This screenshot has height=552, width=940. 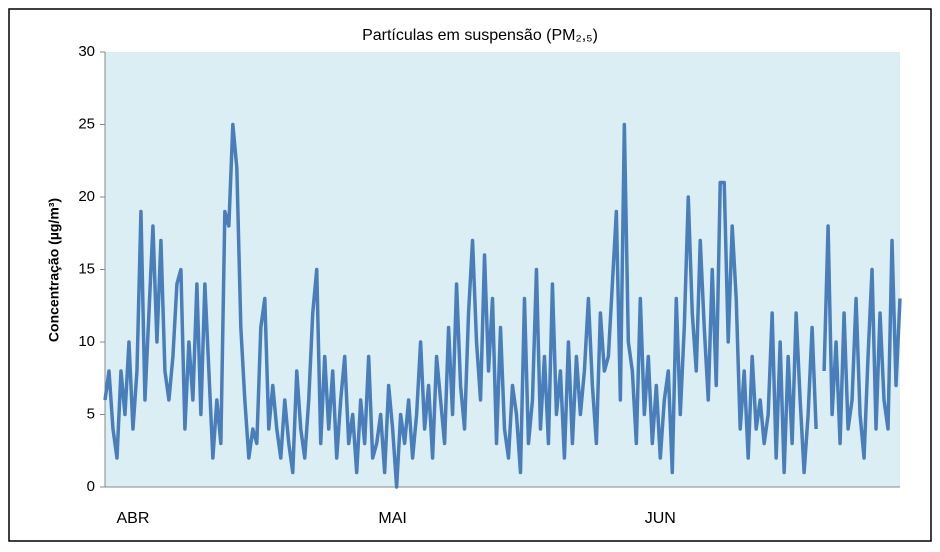 I want to click on y-tick-label: 15, so click(x=86, y=268).